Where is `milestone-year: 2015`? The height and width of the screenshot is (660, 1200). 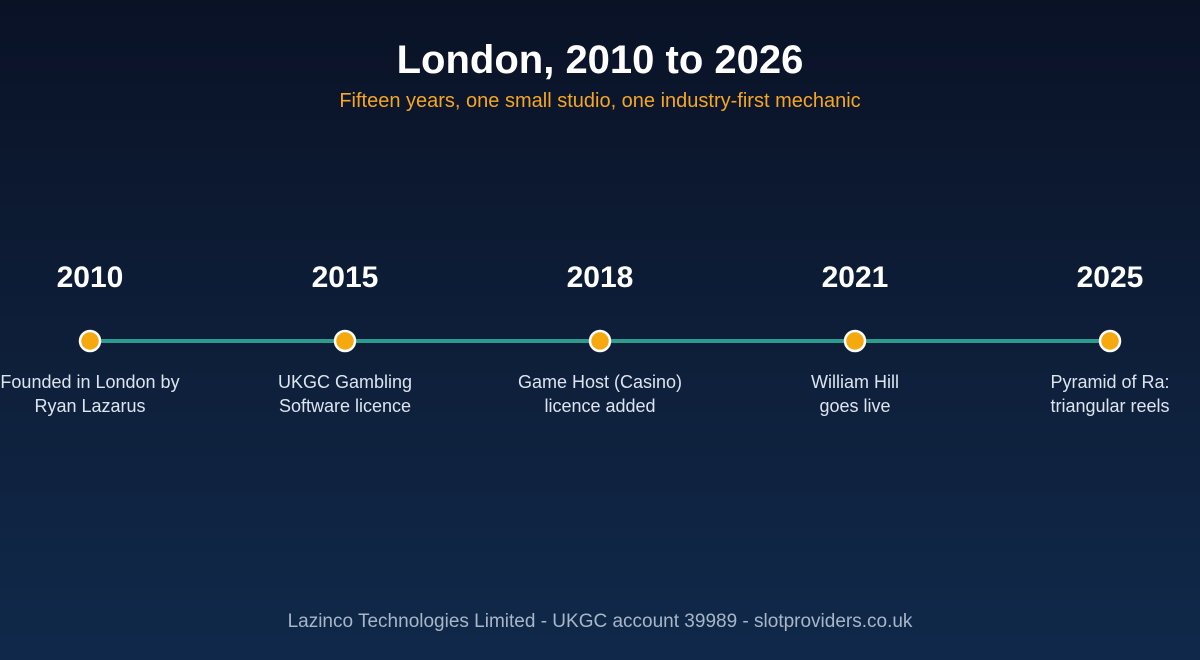
milestone-year: 2015 is located at coordinates (345, 277).